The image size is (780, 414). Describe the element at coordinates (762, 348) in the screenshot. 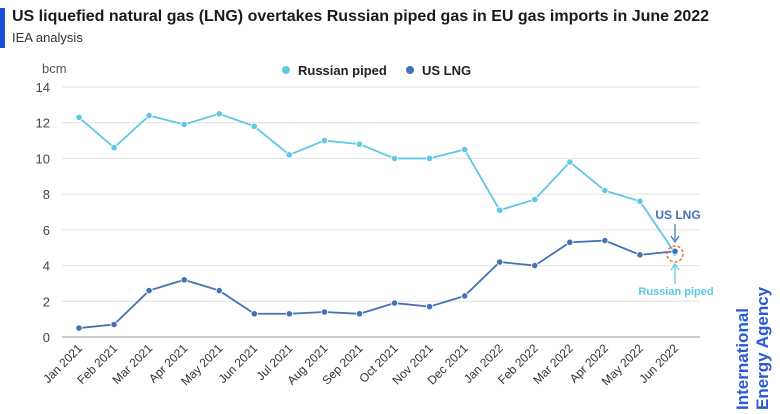

I see `logo-line-2: Energy Agency` at that location.